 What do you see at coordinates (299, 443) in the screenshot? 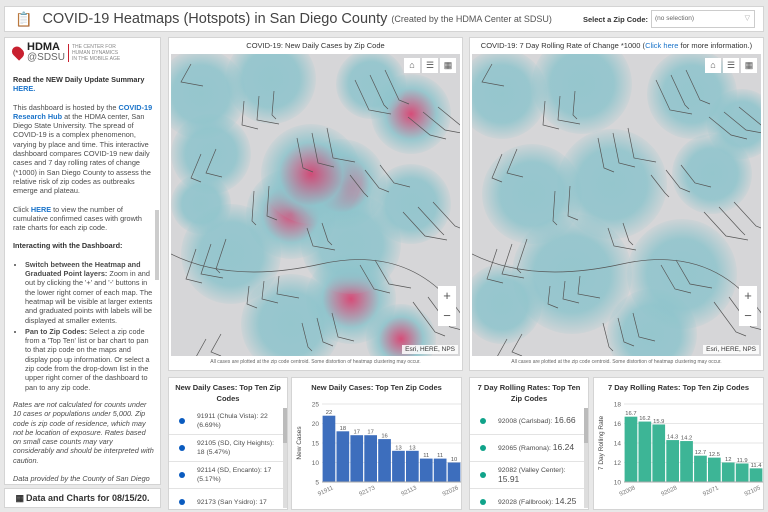
I see `y-axis-label: New Cases` at bounding box center [299, 443].